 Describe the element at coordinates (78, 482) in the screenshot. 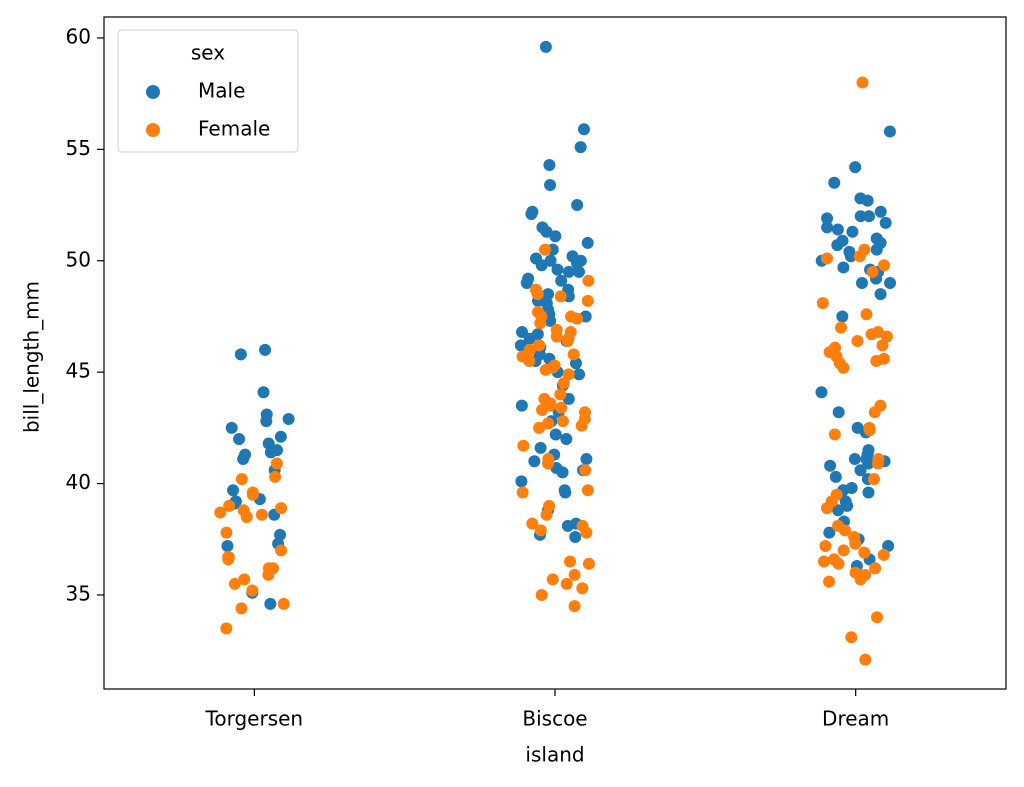

I see `y-tick-label: 40` at that location.